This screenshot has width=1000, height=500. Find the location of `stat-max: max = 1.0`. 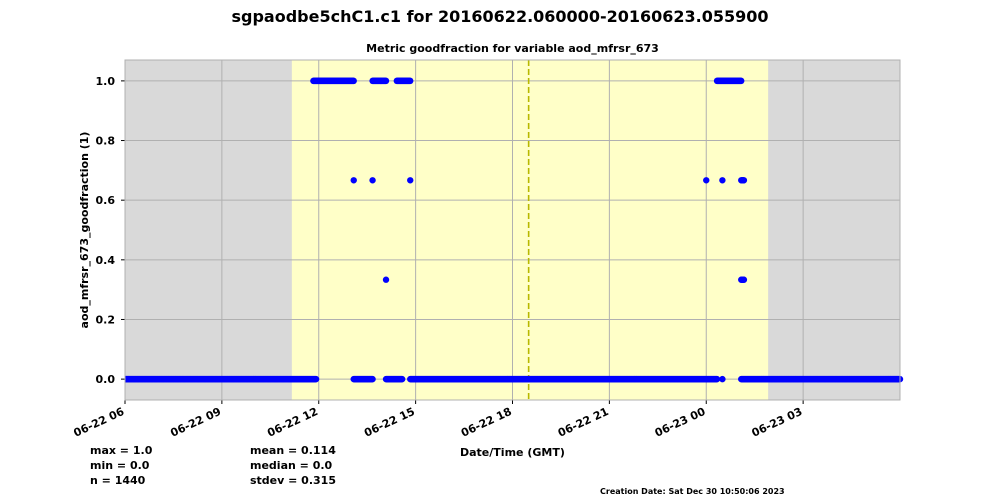

stat-max: max = 1.0 is located at coordinates (121, 450).